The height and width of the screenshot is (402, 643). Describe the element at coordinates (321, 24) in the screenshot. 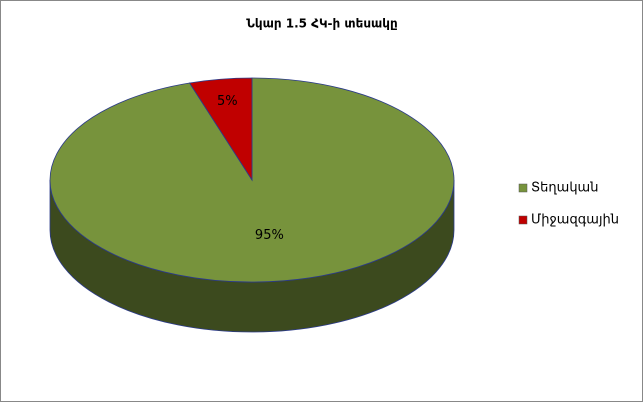

I see `chart-title: Նկար 1.5 ՀԿ-ի տեսակը` at that location.